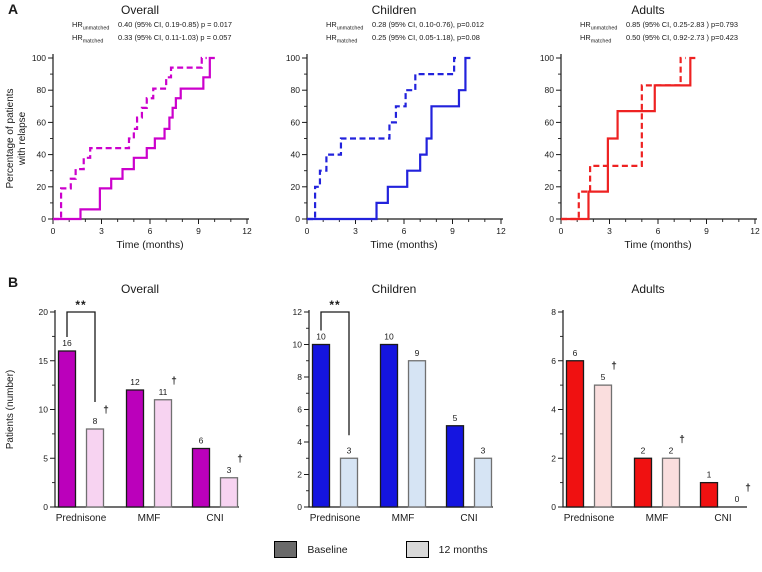 This screenshot has height=572, width=762. Describe the element at coordinates (175, 24) in the screenshot. I see `hr-value: 0.40 (95% CI, 0.19-0.85) p = 0.017` at that location.